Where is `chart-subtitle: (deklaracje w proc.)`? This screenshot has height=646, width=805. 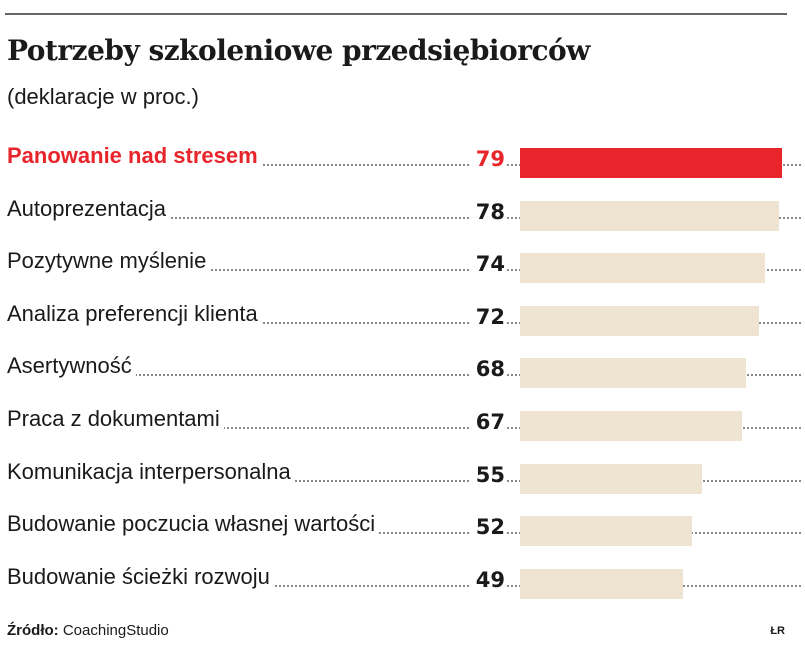 chart-subtitle: (deklaracje w proc.) is located at coordinates (103, 96).